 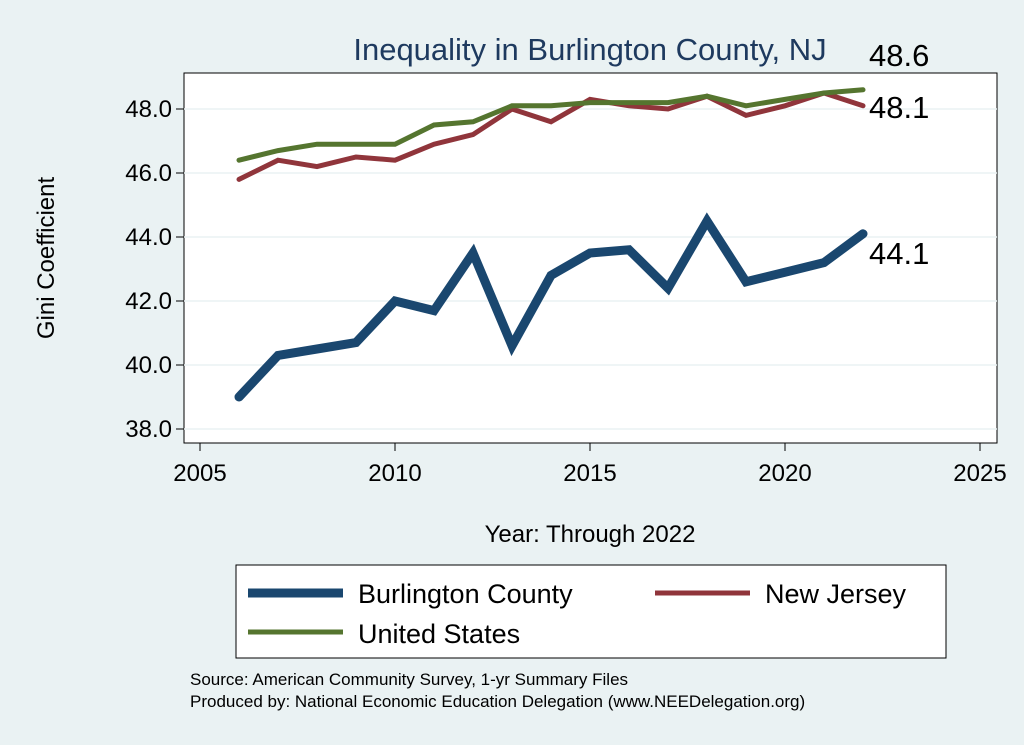 What do you see at coordinates (899, 253) in the screenshot?
I see `end-label-burlington-county: 44.1` at bounding box center [899, 253].